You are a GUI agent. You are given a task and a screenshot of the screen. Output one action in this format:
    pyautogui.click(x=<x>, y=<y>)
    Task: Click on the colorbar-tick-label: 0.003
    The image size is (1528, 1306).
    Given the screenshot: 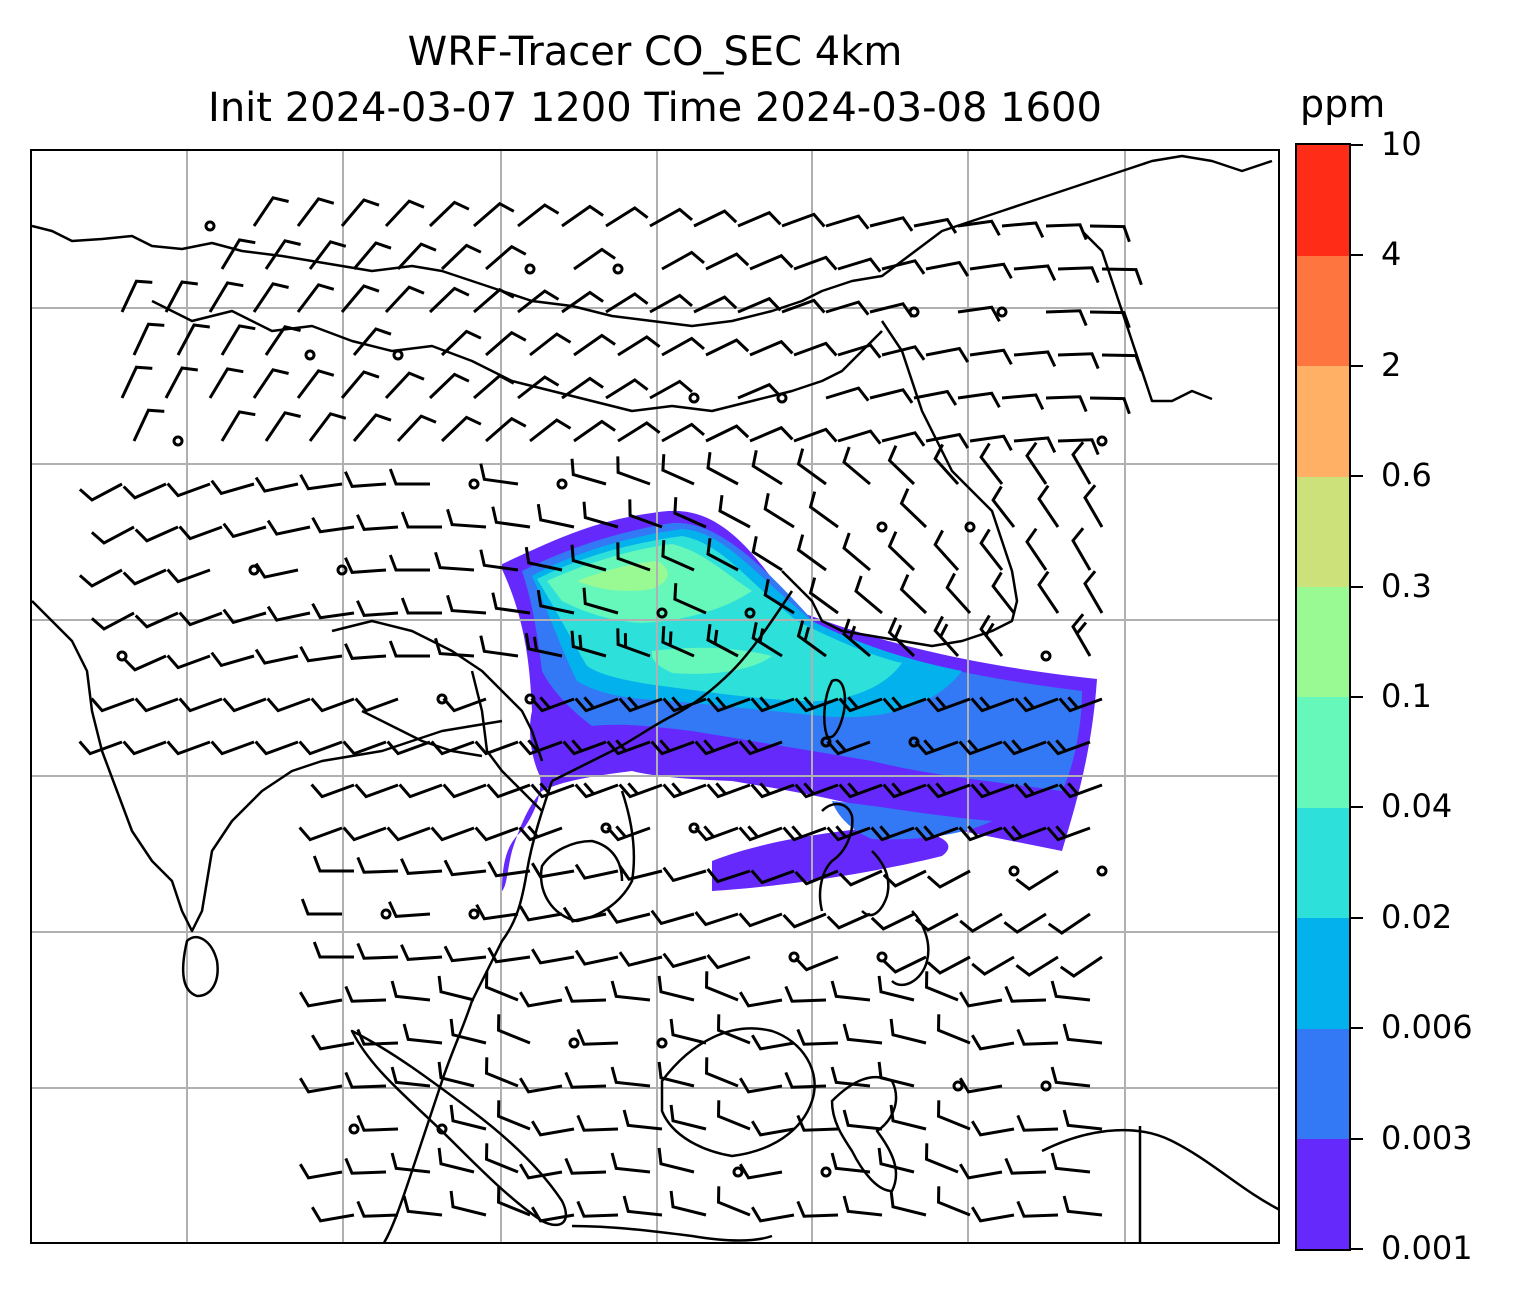 What is the action you would take?
    pyautogui.click(x=1427, y=1137)
    